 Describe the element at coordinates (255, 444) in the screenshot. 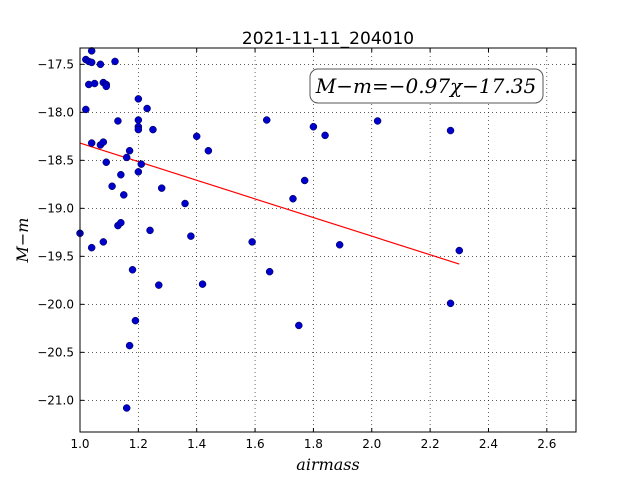

I see `x-tick-label: 1.6` at that location.